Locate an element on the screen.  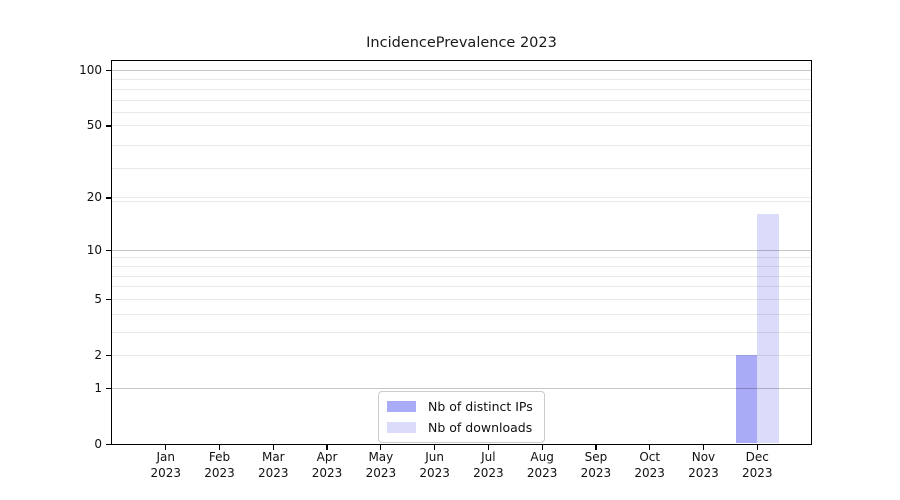
y-tick-label: 10 is located at coordinates (94, 249).